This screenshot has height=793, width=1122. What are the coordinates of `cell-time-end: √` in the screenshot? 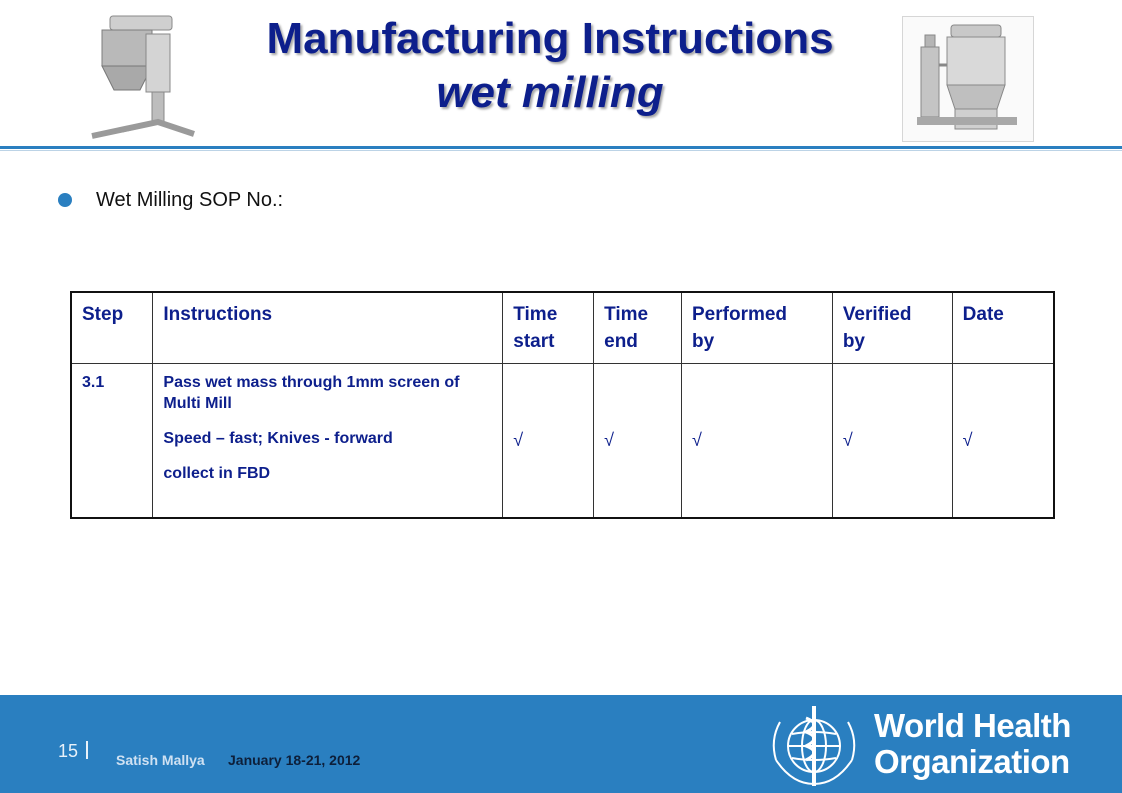 It's located at (637, 440).